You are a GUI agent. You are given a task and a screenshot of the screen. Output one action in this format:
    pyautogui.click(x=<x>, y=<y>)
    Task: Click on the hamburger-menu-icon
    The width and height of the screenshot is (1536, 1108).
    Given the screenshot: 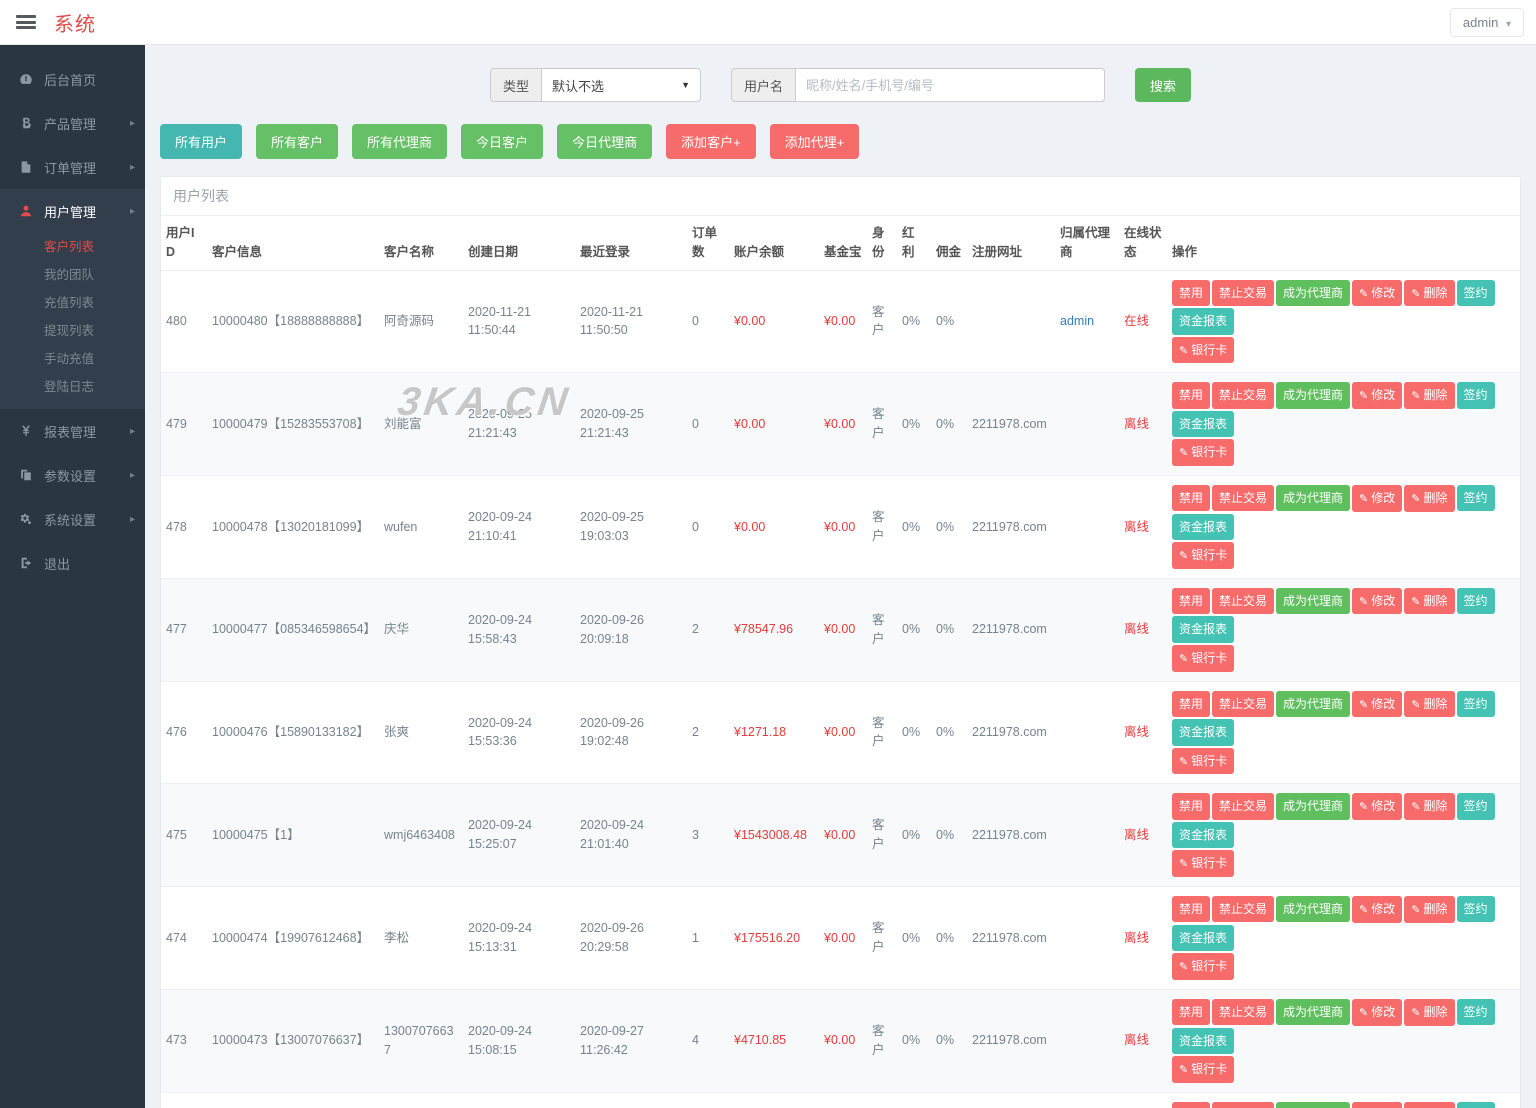 What is the action you would take?
    pyautogui.click(x=26, y=22)
    